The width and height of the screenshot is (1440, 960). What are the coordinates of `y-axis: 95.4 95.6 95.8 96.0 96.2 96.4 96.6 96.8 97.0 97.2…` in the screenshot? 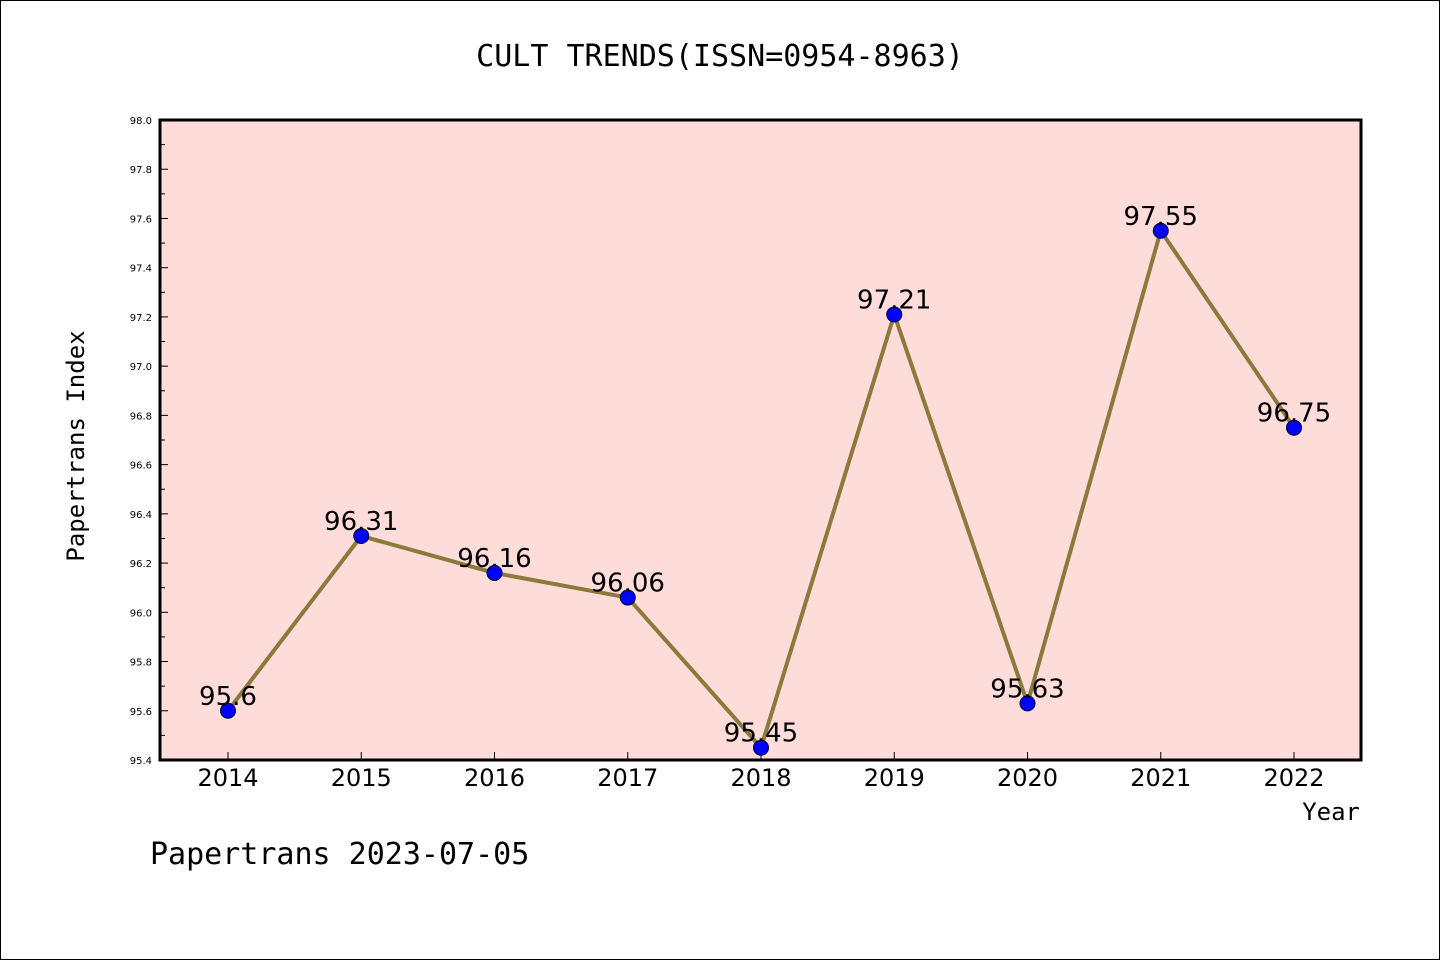 It's located at (149, 441).